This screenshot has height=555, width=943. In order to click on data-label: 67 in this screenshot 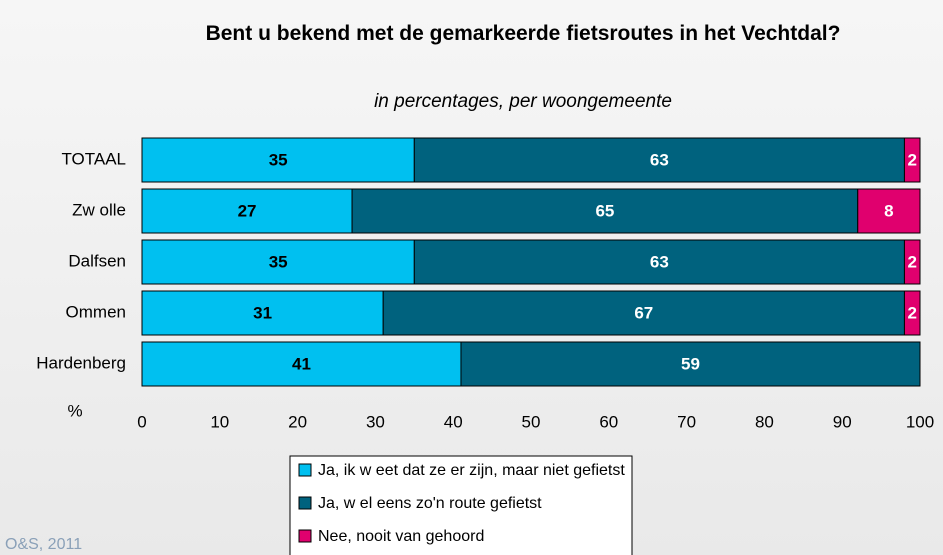, I will do `click(643, 312)`.